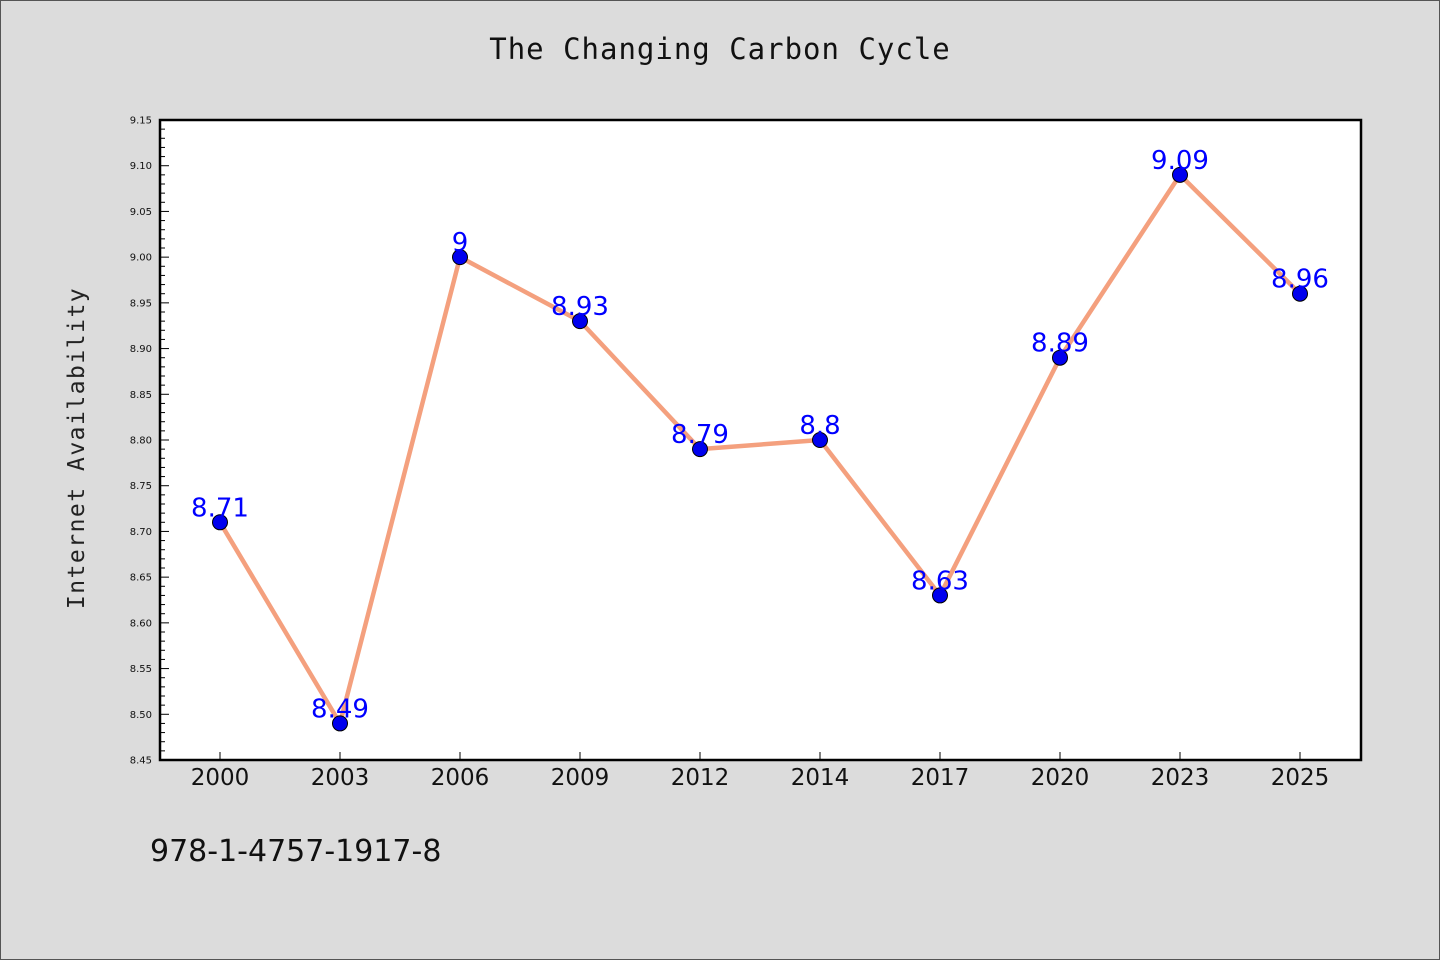  I want to click on data-label: 9, so click(460, 243).